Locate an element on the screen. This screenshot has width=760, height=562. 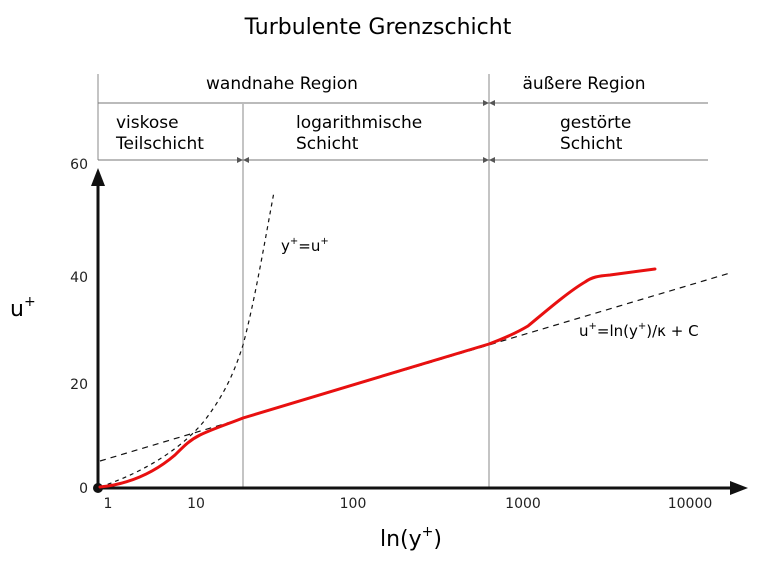
linear-law-label-b-sup: + is located at coordinates (324, 241).